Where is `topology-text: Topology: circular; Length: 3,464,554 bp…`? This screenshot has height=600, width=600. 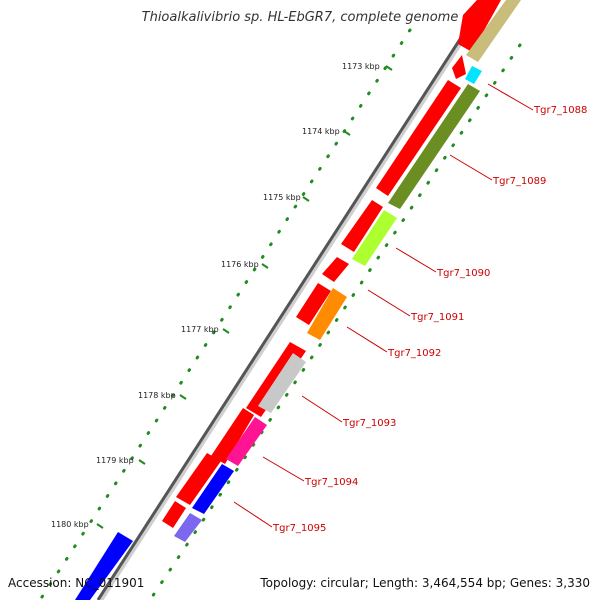 topology-text: Topology: circular; Length: 3,464,554 bp… is located at coordinates (425, 583).